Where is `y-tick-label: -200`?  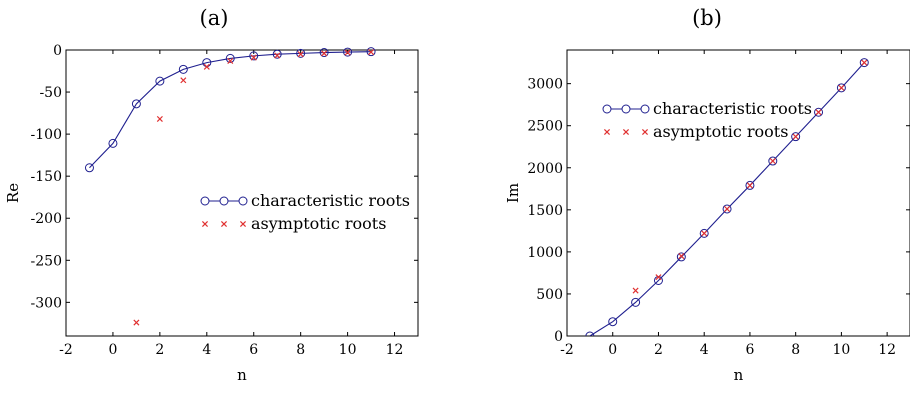 y-tick-label: -200 is located at coordinates (46, 219).